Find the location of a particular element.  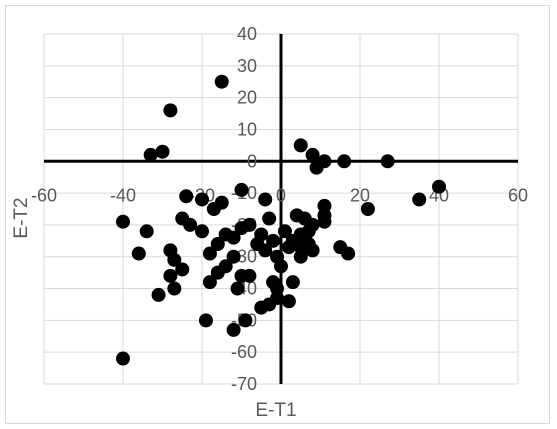

y-tick-label: 0 is located at coordinates (252, 161).